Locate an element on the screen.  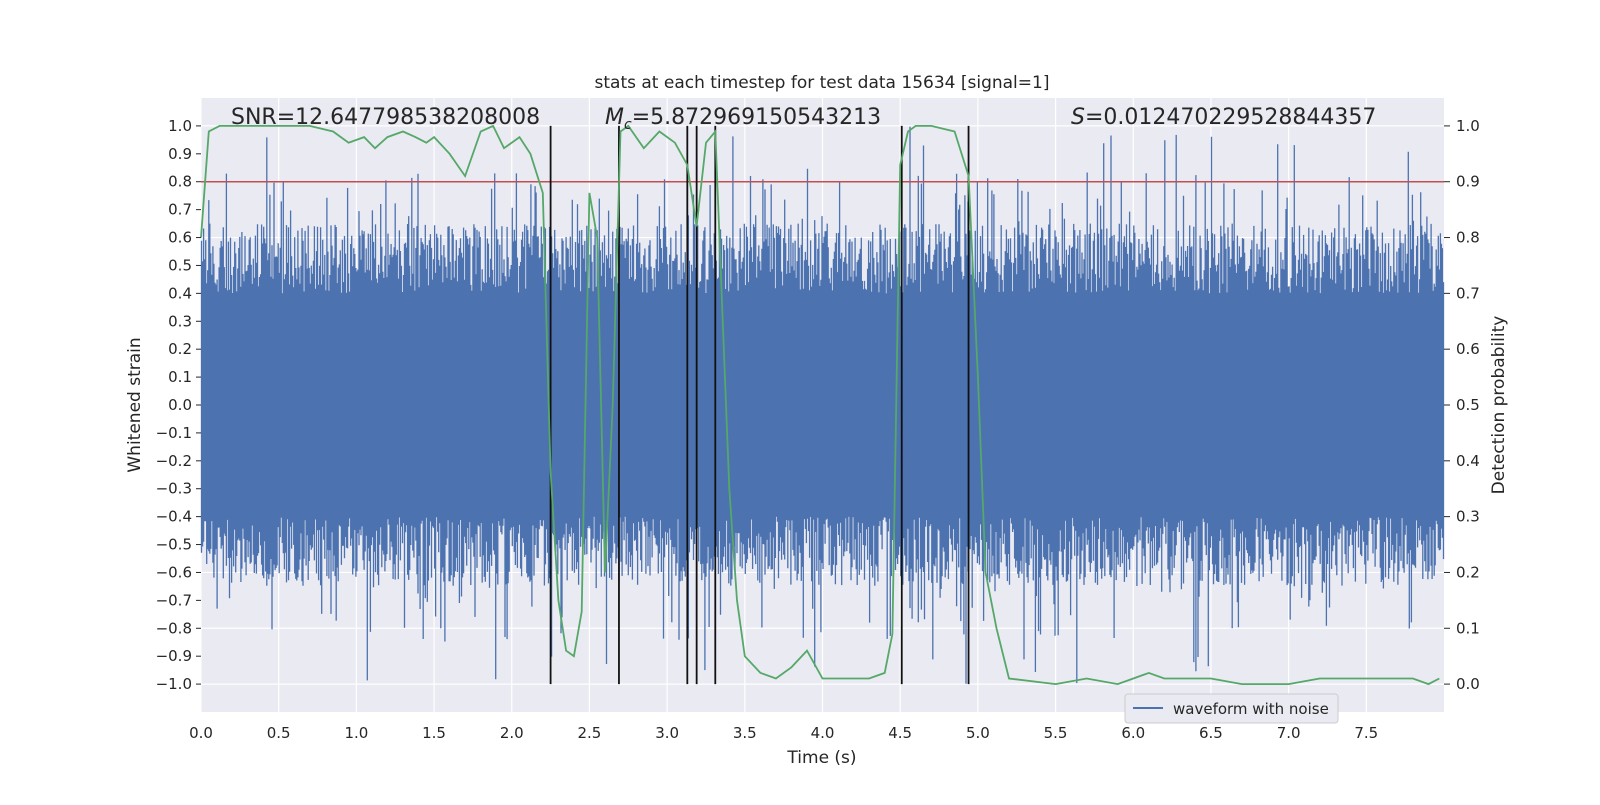
y-right-tick-label: 0.2 is located at coordinates (1468, 572).